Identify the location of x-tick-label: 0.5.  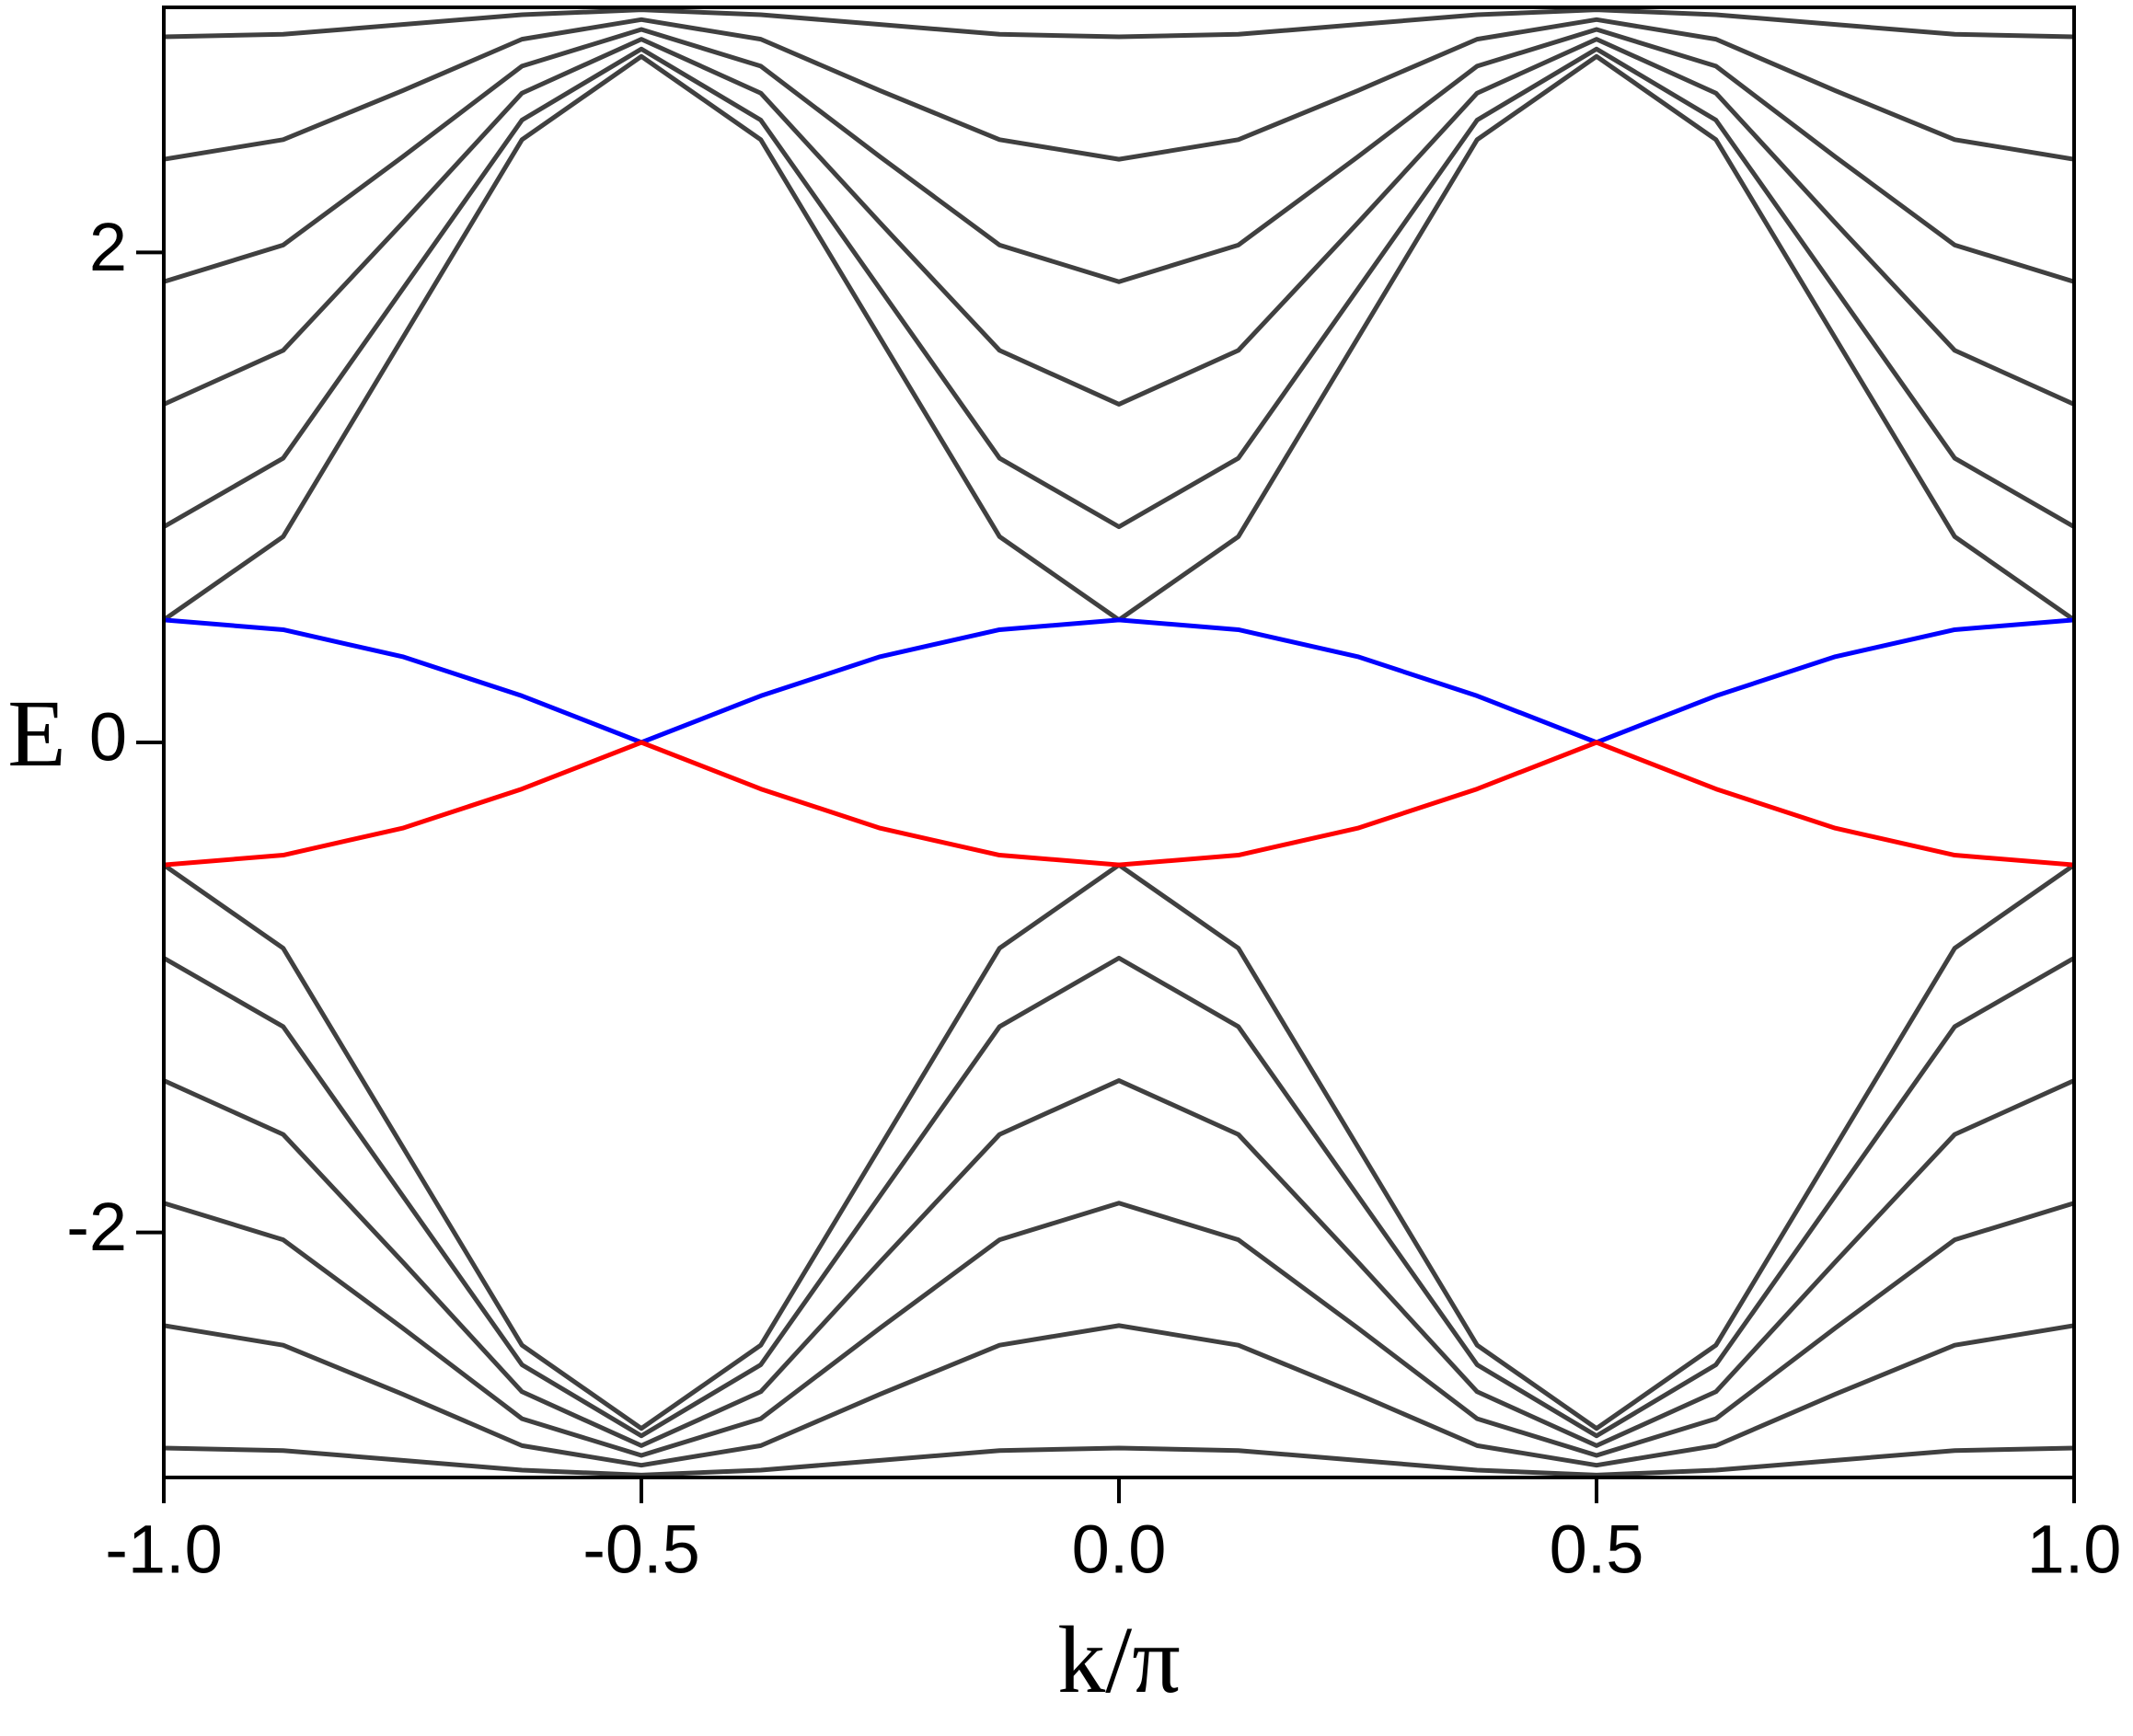
(1597, 1550).